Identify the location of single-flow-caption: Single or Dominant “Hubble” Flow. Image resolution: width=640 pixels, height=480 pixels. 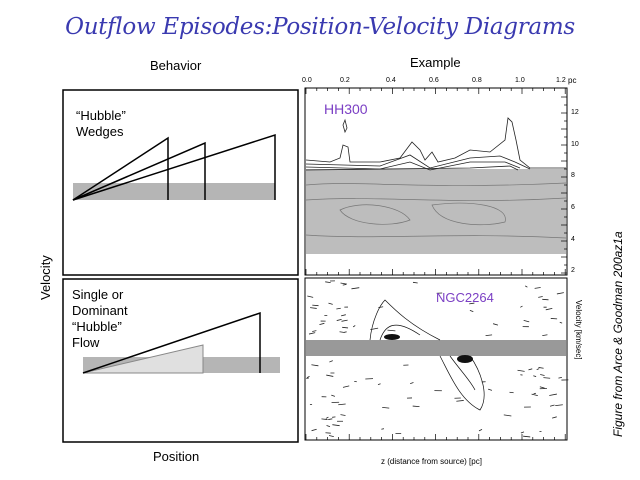
(100, 319).